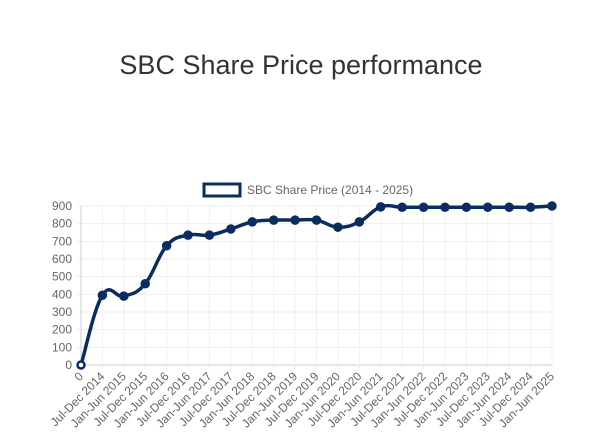 The width and height of the screenshot is (602, 444). What do you see at coordinates (62, 347) in the screenshot?
I see `y-tick-label: 100` at bounding box center [62, 347].